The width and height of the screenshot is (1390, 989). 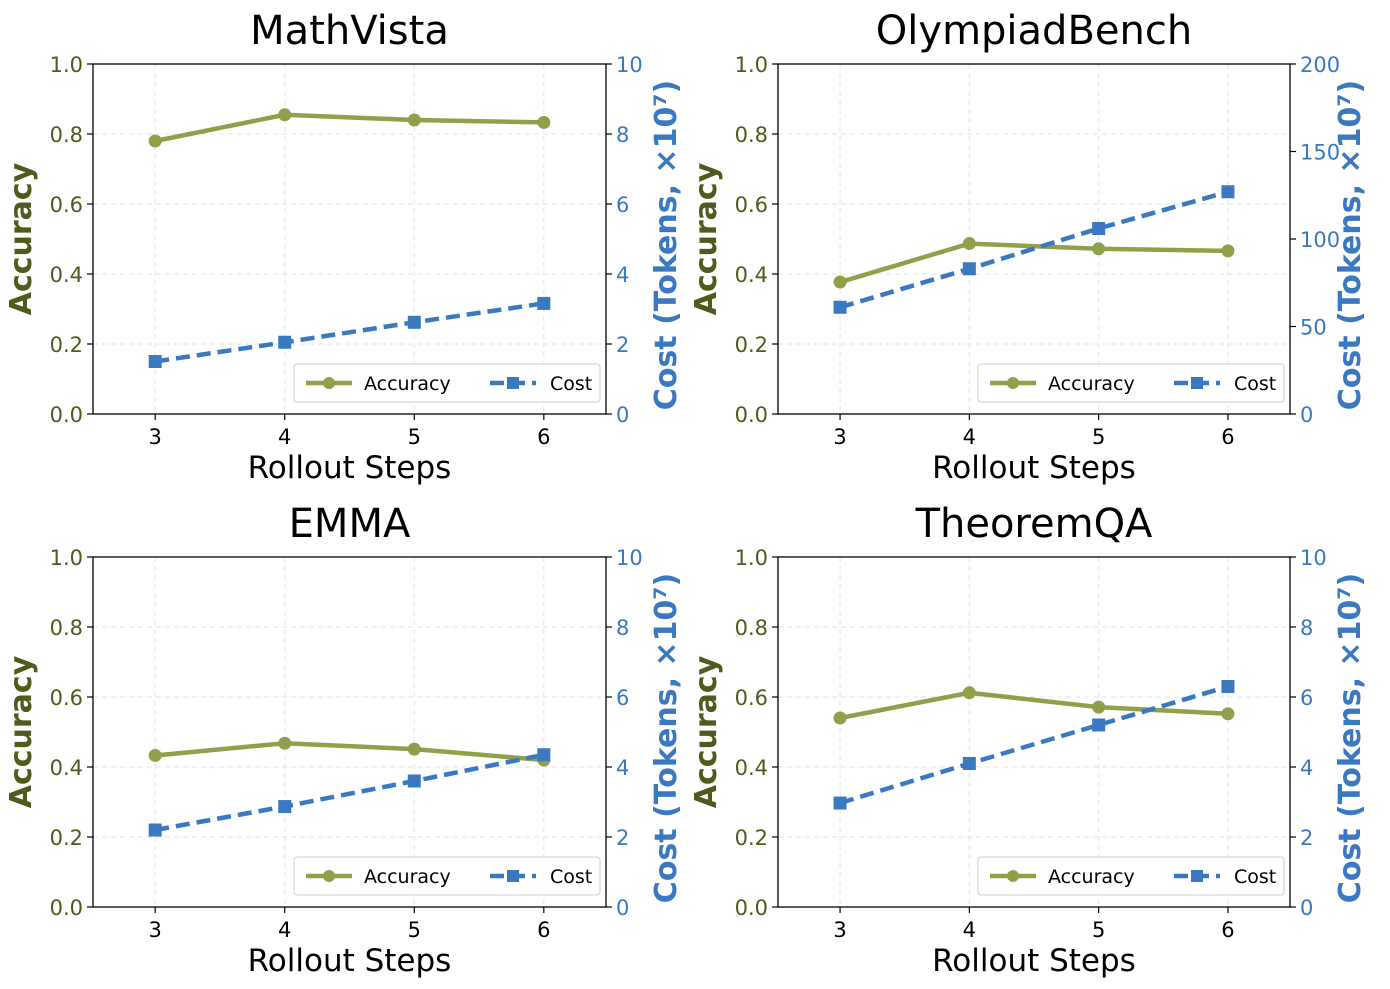 I want to click on y-tick-label: 0.2, so click(x=751, y=345).